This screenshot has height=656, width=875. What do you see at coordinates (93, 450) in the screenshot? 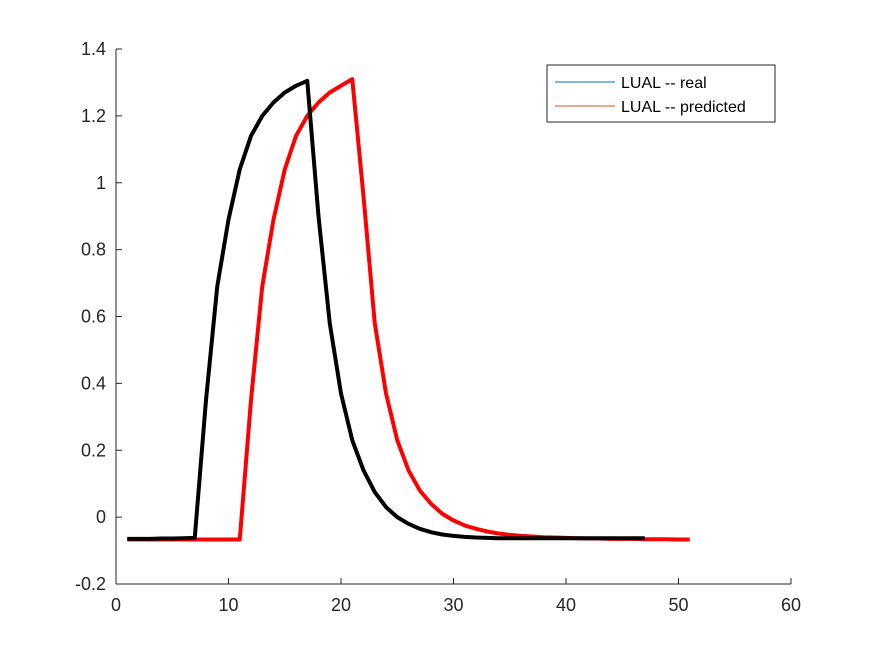
I see `y-tick-label: 0.2` at bounding box center [93, 450].